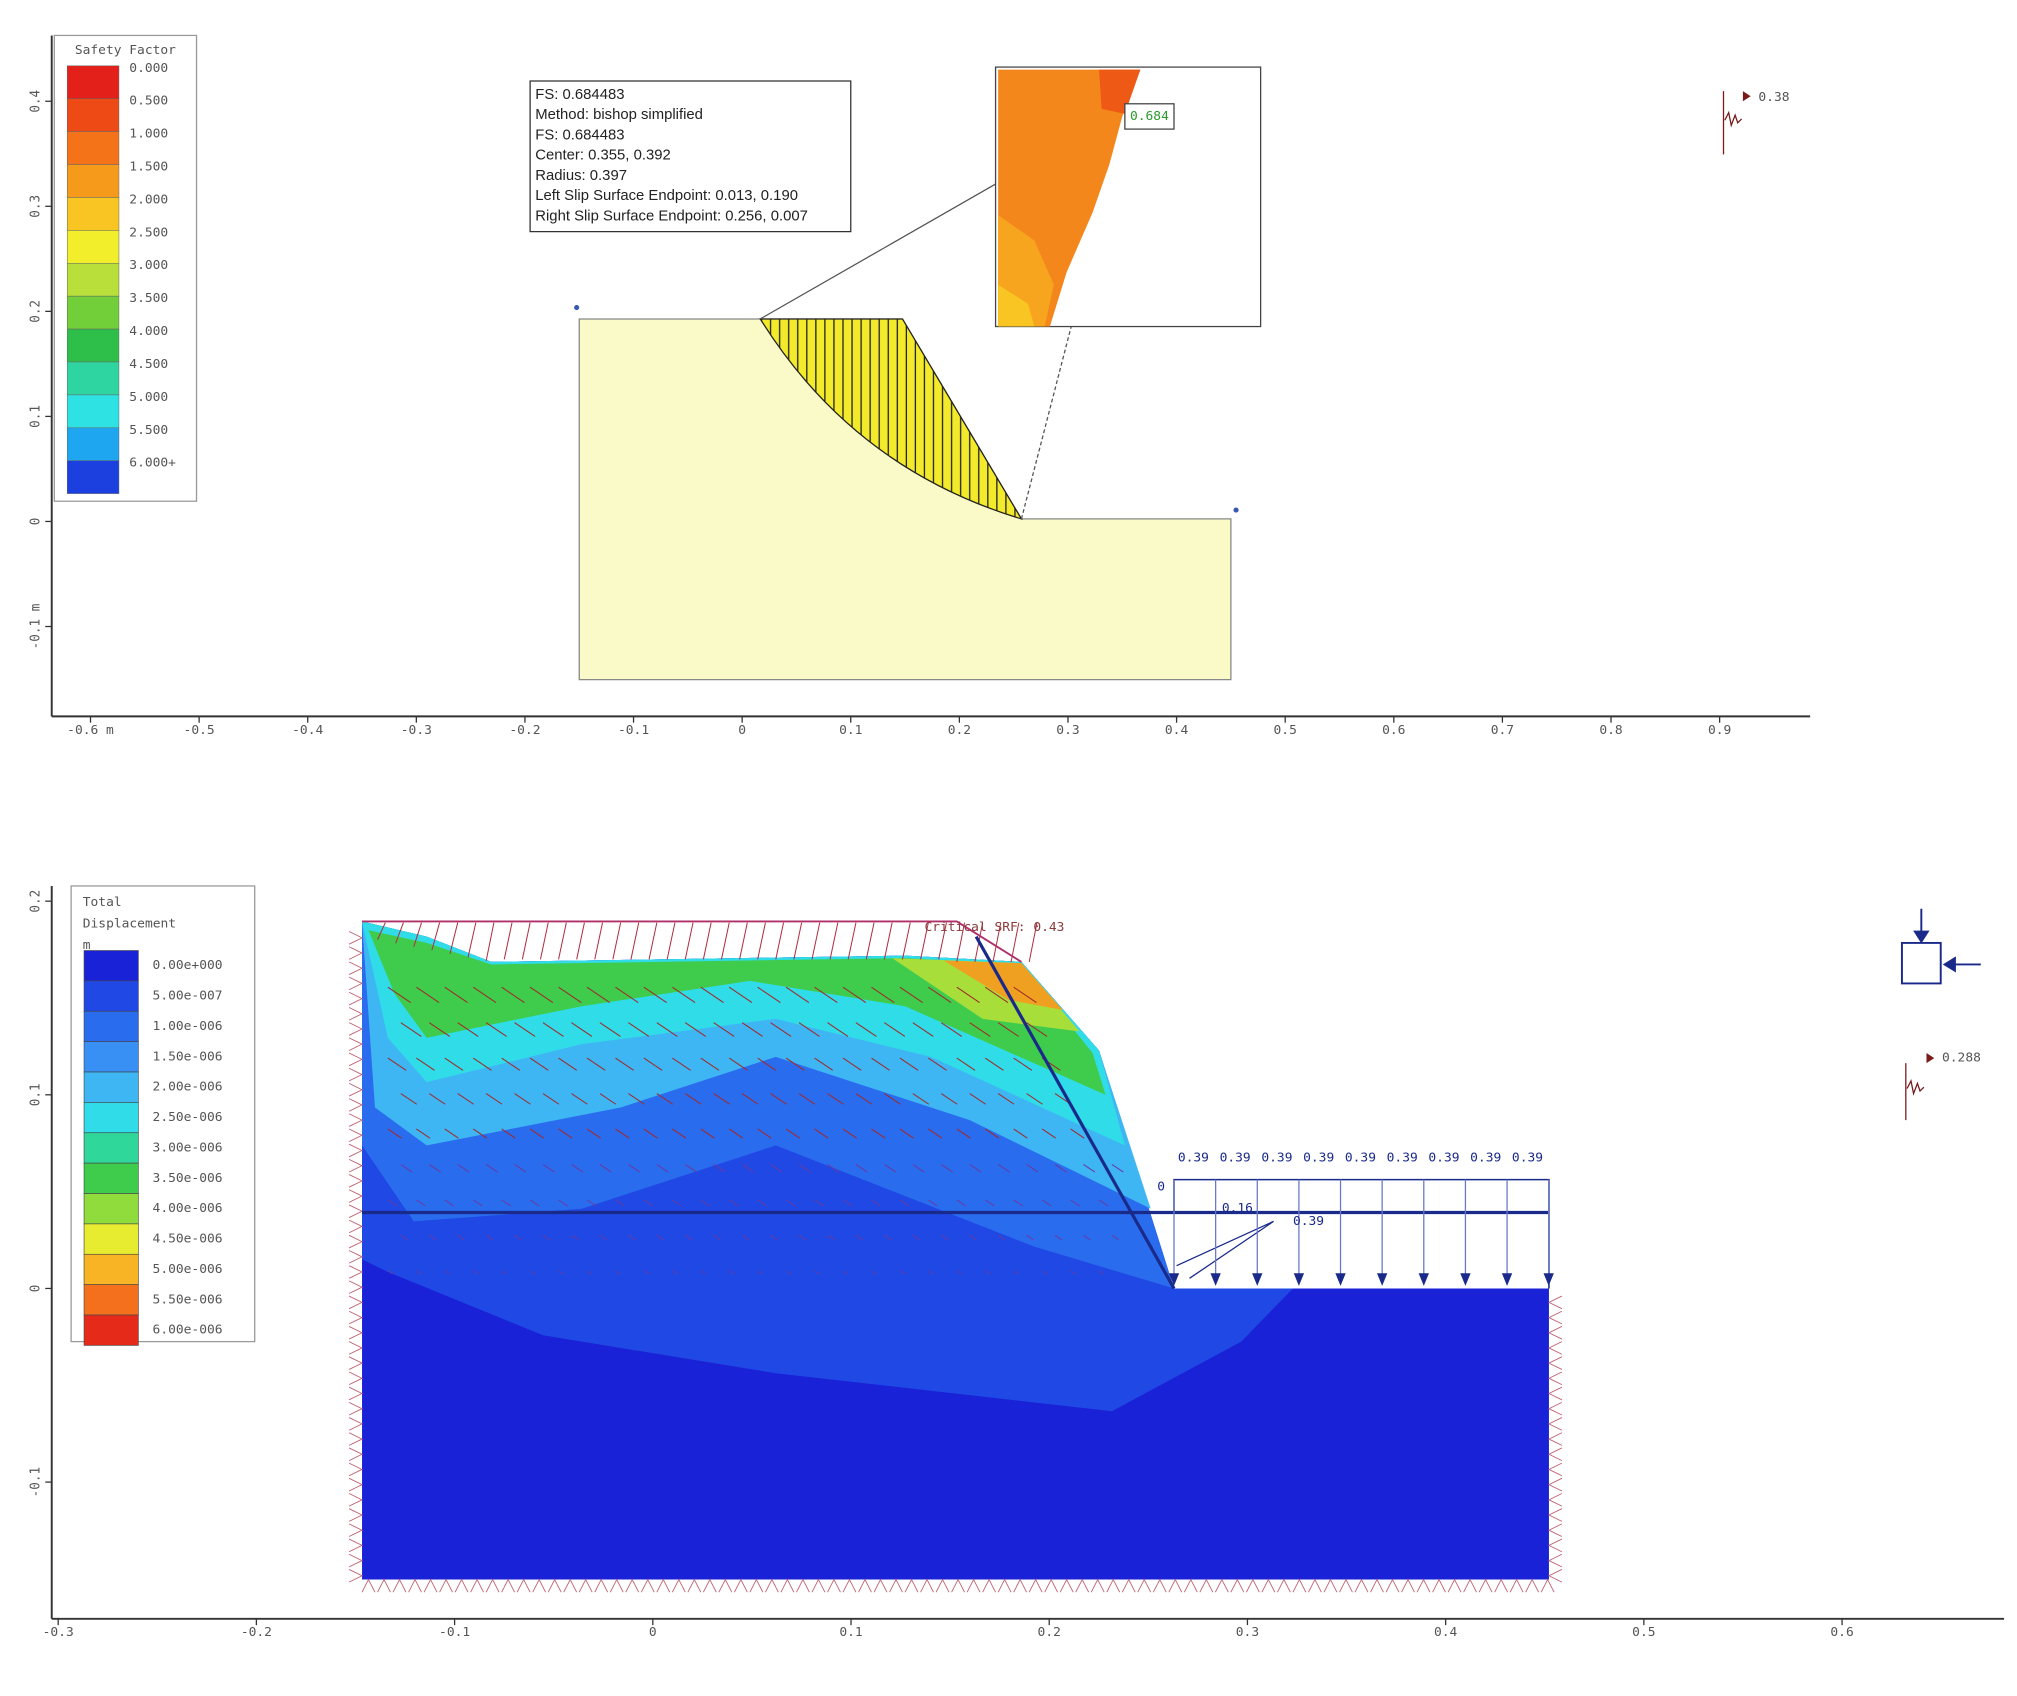 Image resolution: width=2017 pixels, height=1696 pixels. I want to click on info-frame, so click(690, 156).